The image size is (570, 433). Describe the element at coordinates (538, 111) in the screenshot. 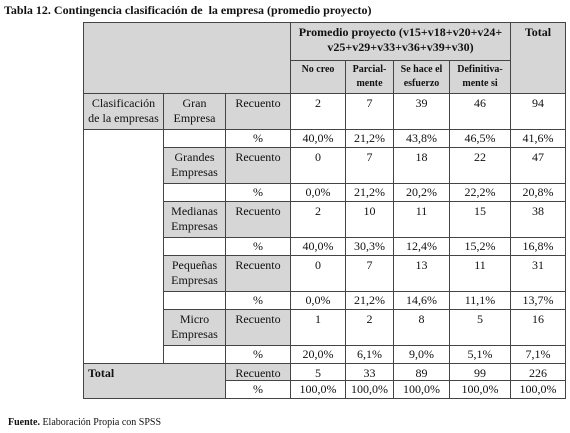

I see `value-cell: 94` at that location.